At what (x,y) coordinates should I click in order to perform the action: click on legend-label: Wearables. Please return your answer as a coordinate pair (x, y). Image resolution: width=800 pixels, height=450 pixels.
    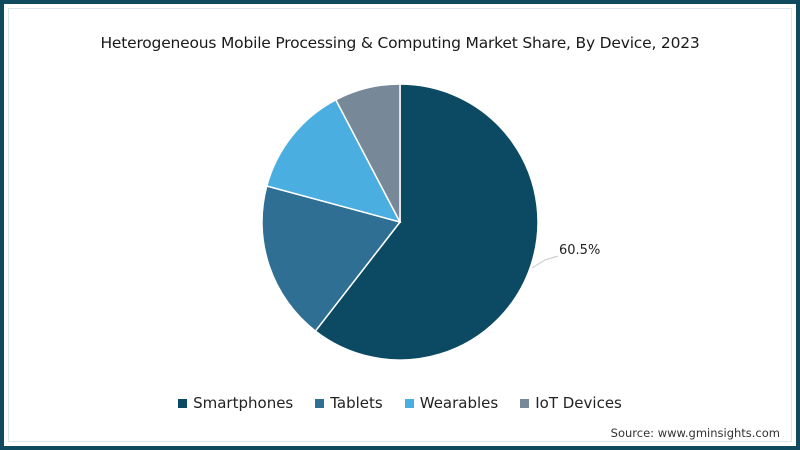
    Looking at the image, I should click on (459, 403).